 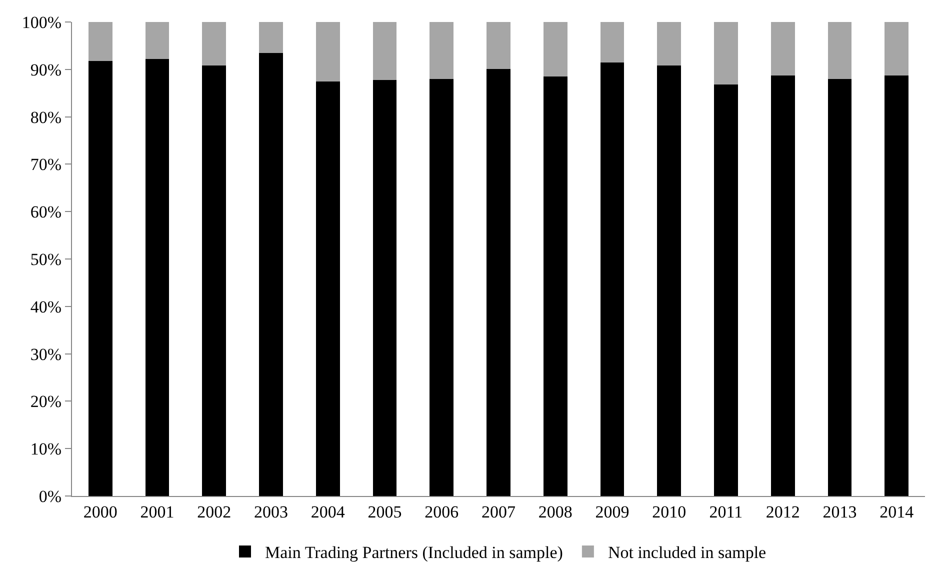 What do you see at coordinates (499, 512) in the screenshot?
I see `x-tick-label: 2007` at bounding box center [499, 512].